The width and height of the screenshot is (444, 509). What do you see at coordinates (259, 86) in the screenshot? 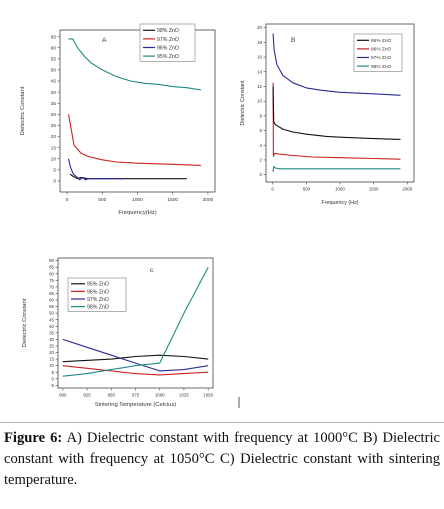
I see `y-tick-label: 12` at bounding box center [259, 86].